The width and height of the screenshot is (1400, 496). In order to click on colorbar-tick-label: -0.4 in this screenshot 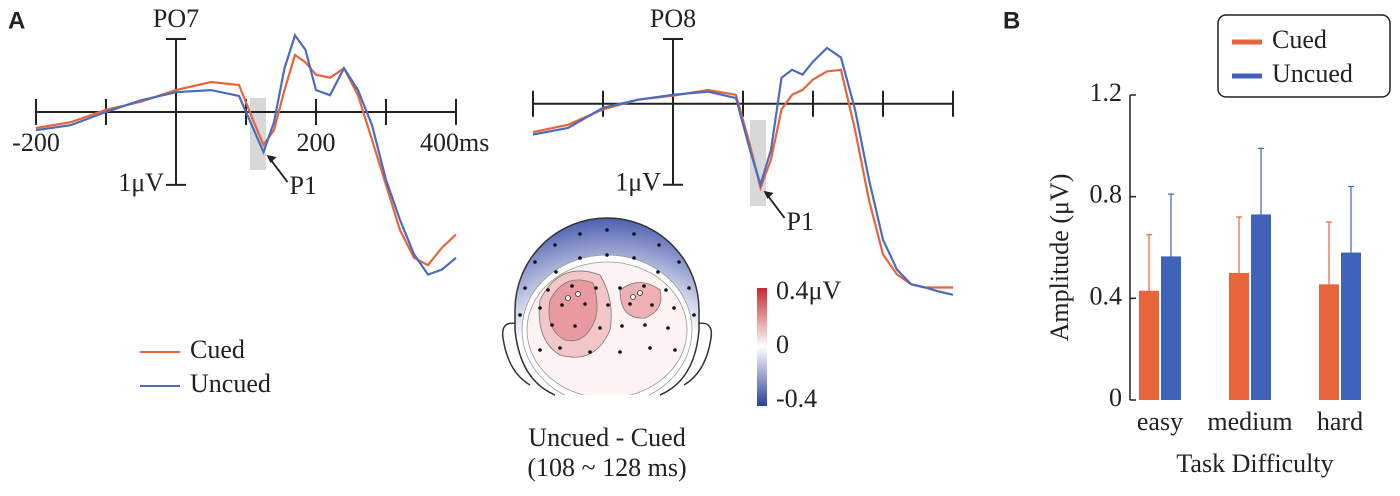, I will do `click(796, 398)`.